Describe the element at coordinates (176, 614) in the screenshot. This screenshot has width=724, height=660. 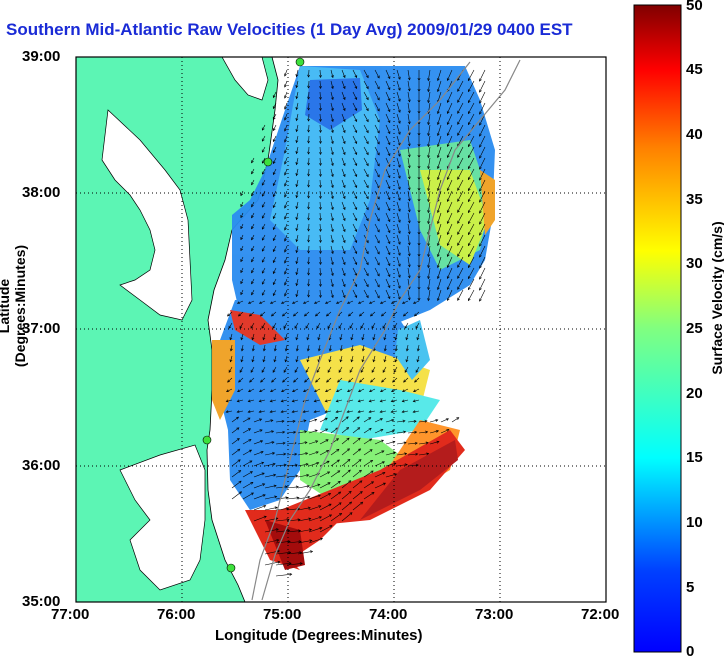
I see `x-tick: 76:00` at that location.